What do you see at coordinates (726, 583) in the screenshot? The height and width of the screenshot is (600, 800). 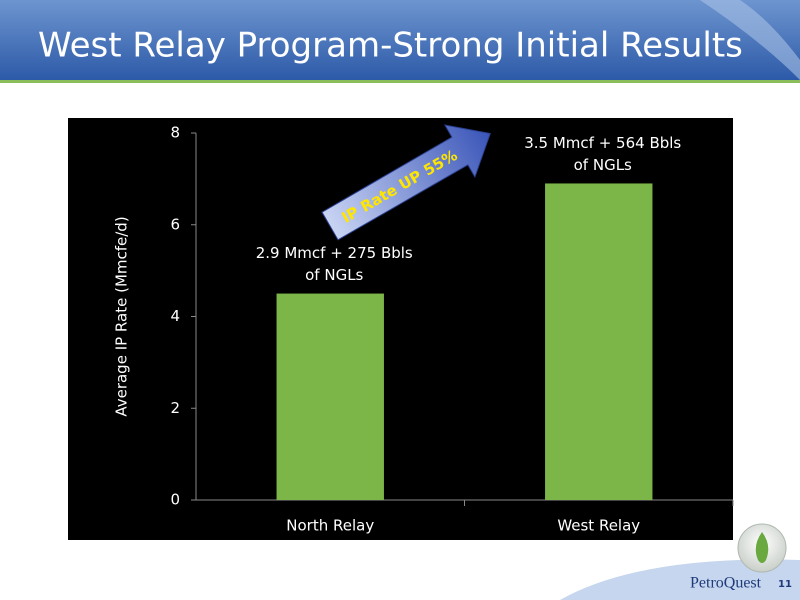 I see `brand: PetroQuest` at bounding box center [726, 583].